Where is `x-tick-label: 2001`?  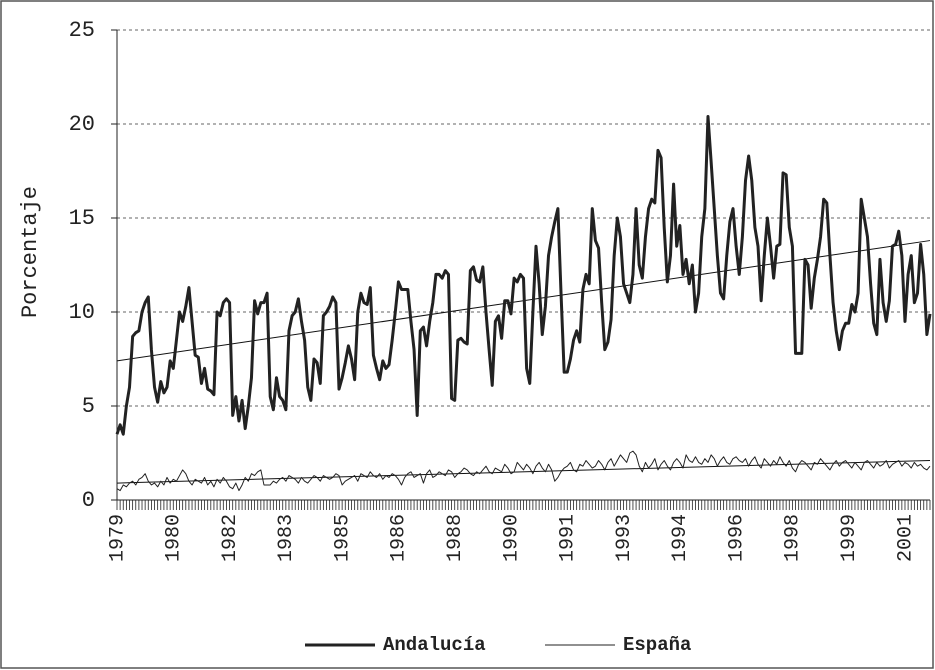 x-tick-label: 2001 is located at coordinates (905, 538).